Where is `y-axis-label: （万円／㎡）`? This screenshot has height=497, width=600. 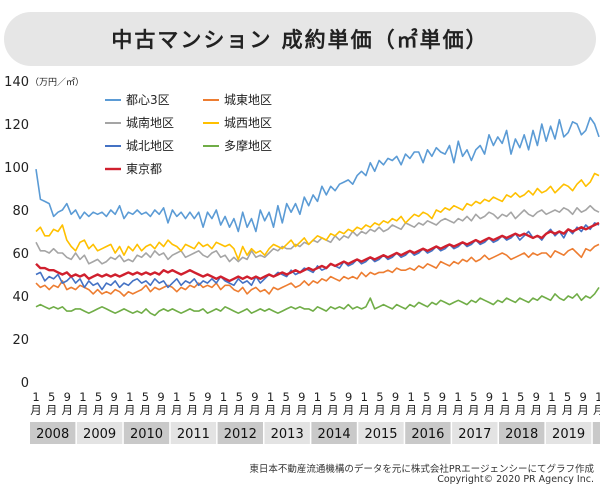 y-axis-label: （万円／㎡） is located at coordinates (57, 82).